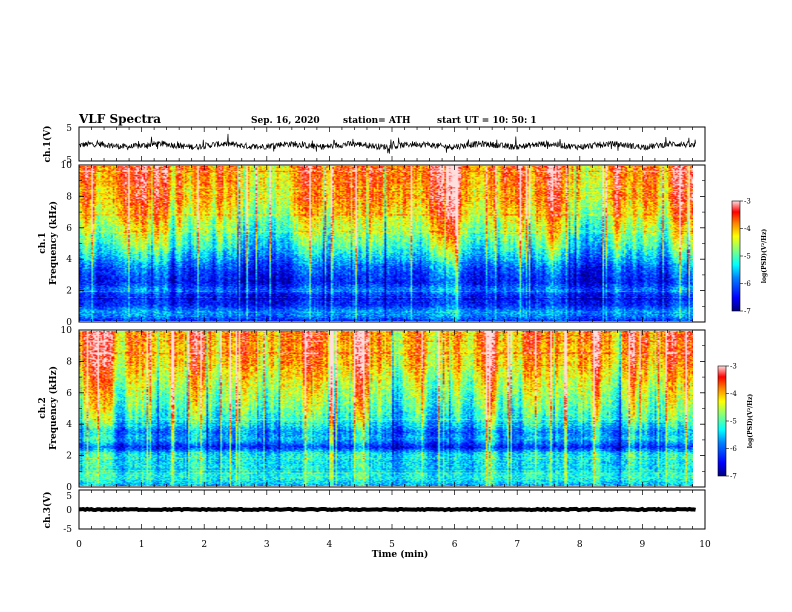  I want to click on ch2-colorbar-label: log(PSD)(V²/Hz), so click(750, 421).